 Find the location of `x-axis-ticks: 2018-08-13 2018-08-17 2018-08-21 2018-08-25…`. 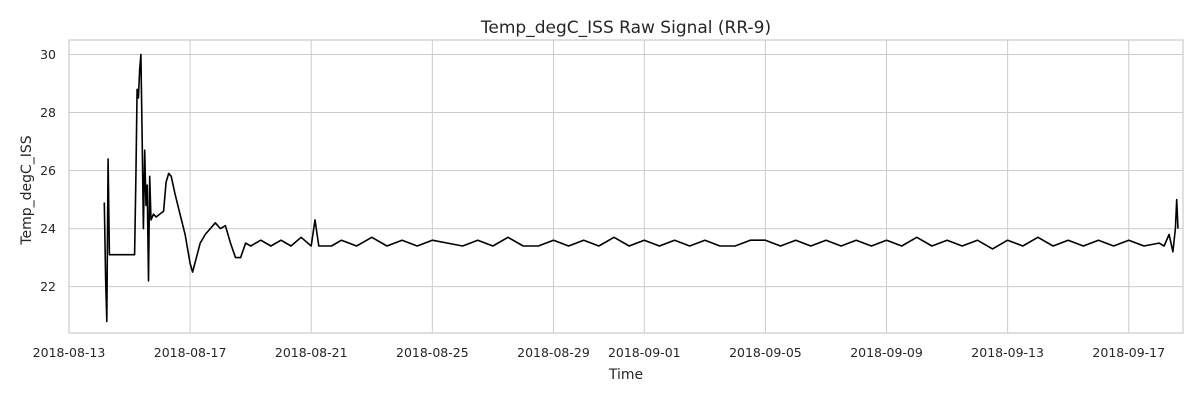

x-axis-ticks: 2018-08-13 2018-08-17 2018-08-21 2018-08-25… is located at coordinates (599, 352).